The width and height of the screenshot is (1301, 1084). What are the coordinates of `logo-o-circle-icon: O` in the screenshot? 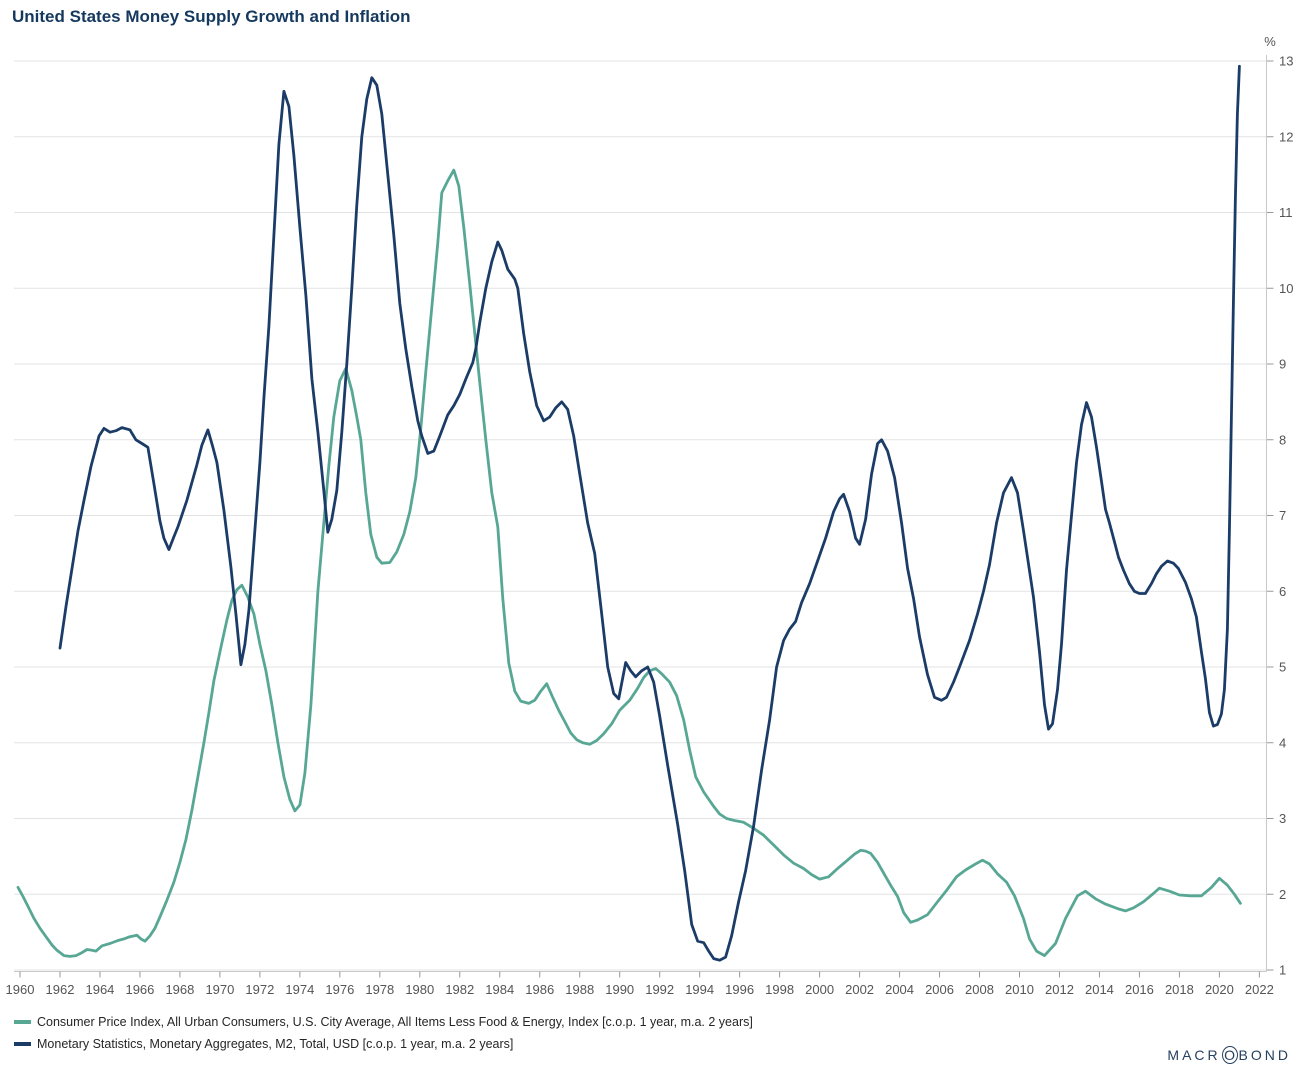 It's located at (1229, 1055).